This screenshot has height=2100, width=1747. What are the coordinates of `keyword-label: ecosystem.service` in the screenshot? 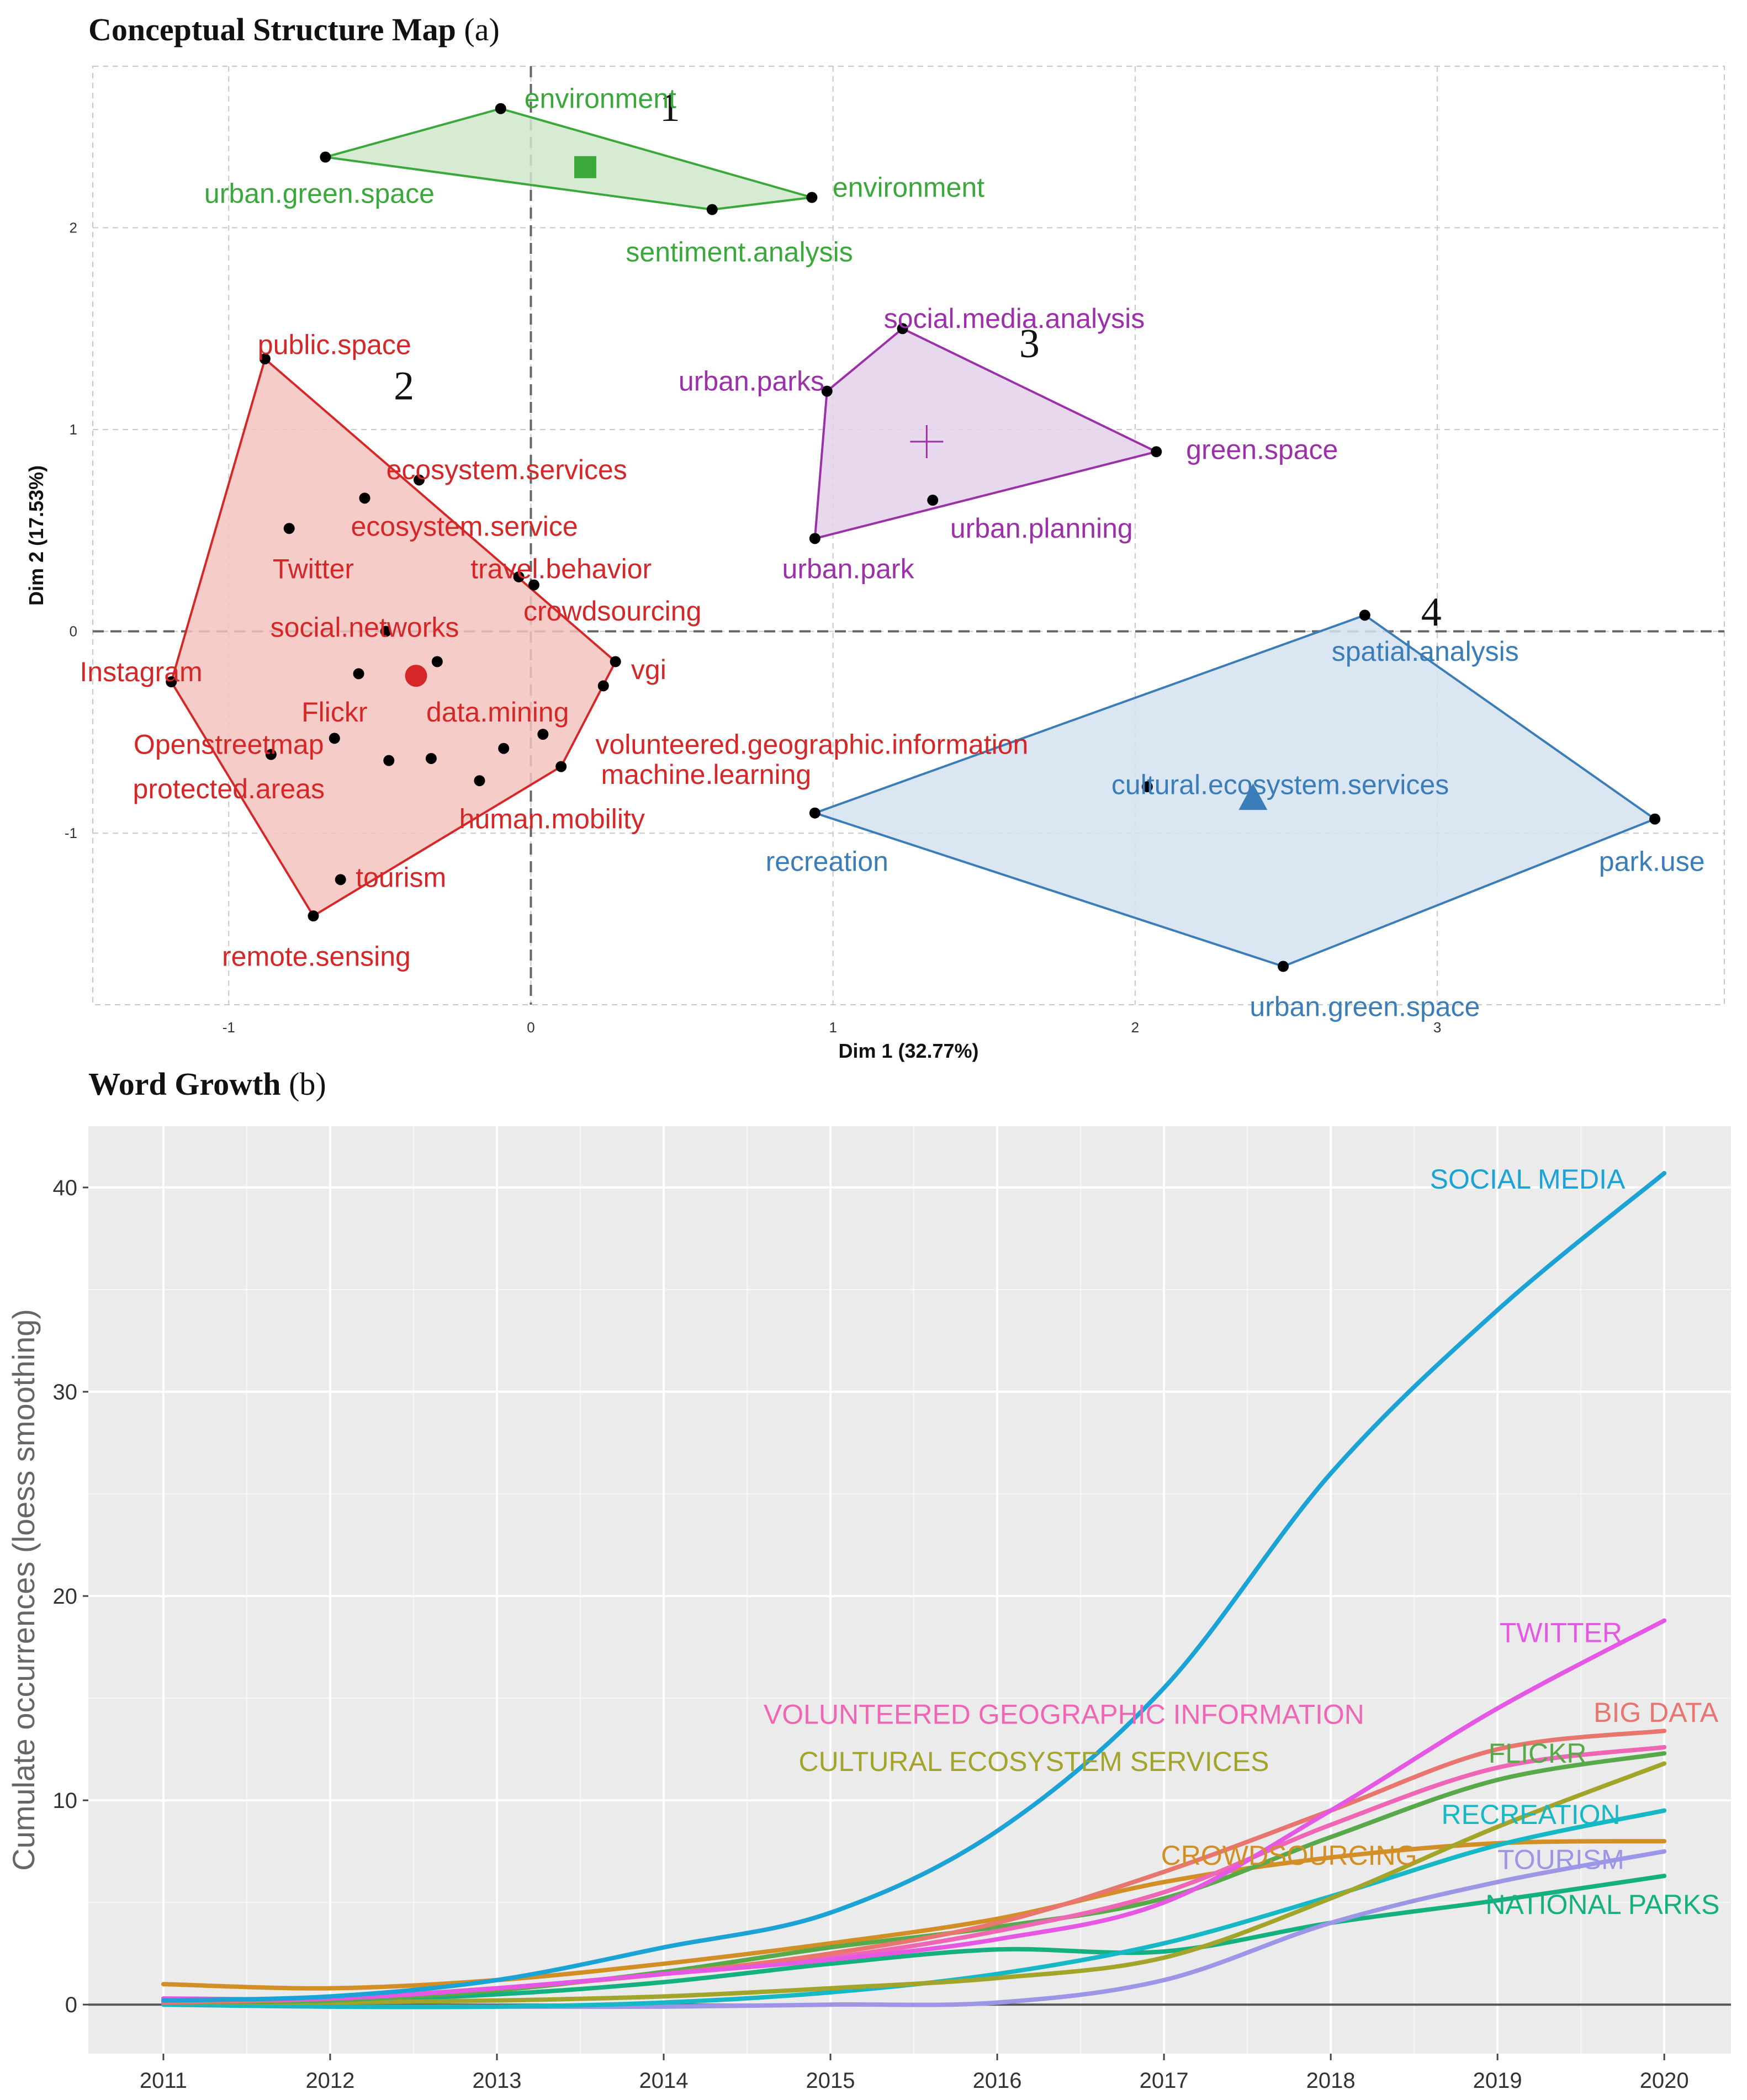 It's located at (464, 526).